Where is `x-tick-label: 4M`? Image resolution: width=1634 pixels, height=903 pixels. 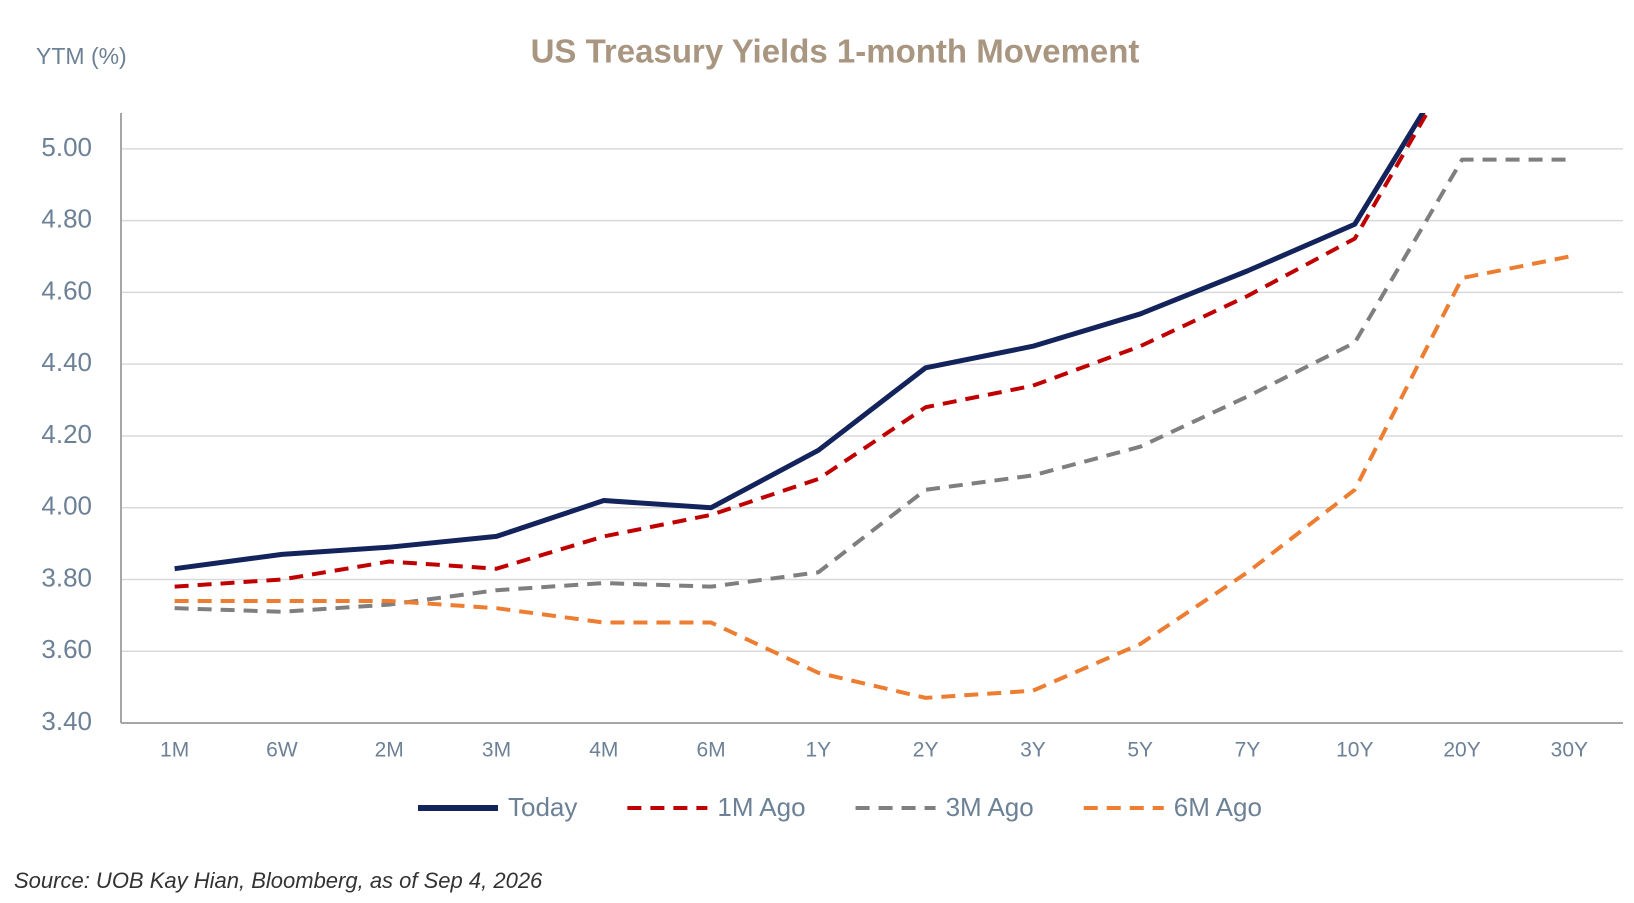 x-tick-label: 4M is located at coordinates (603, 750).